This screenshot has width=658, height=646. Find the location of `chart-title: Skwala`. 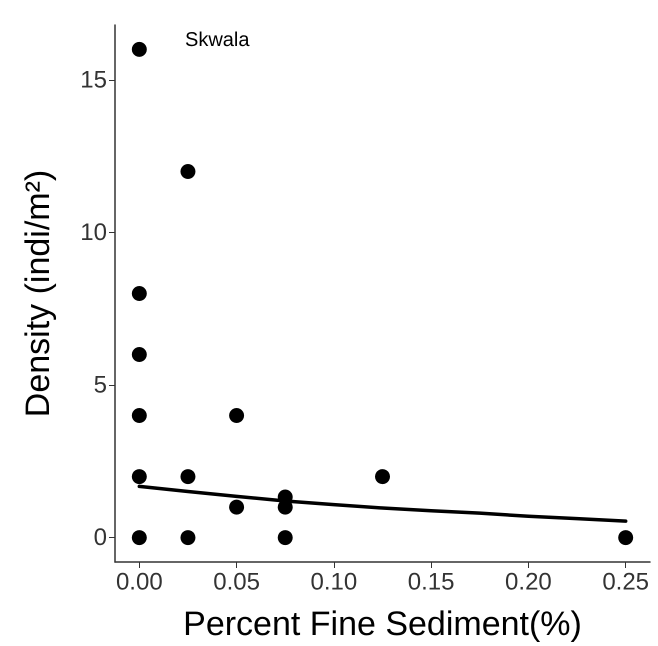

chart-title: Skwala is located at coordinates (217, 40).